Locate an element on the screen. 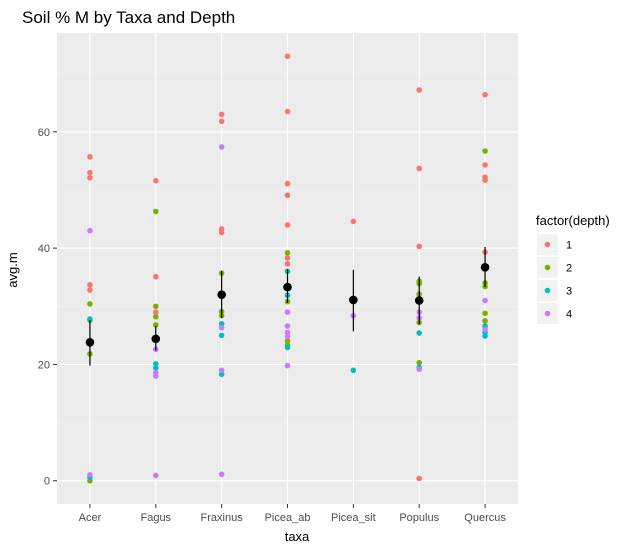 This screenshot has height=548, width=638. point-depth-3-Quercus is located at coordinates (485, 336).